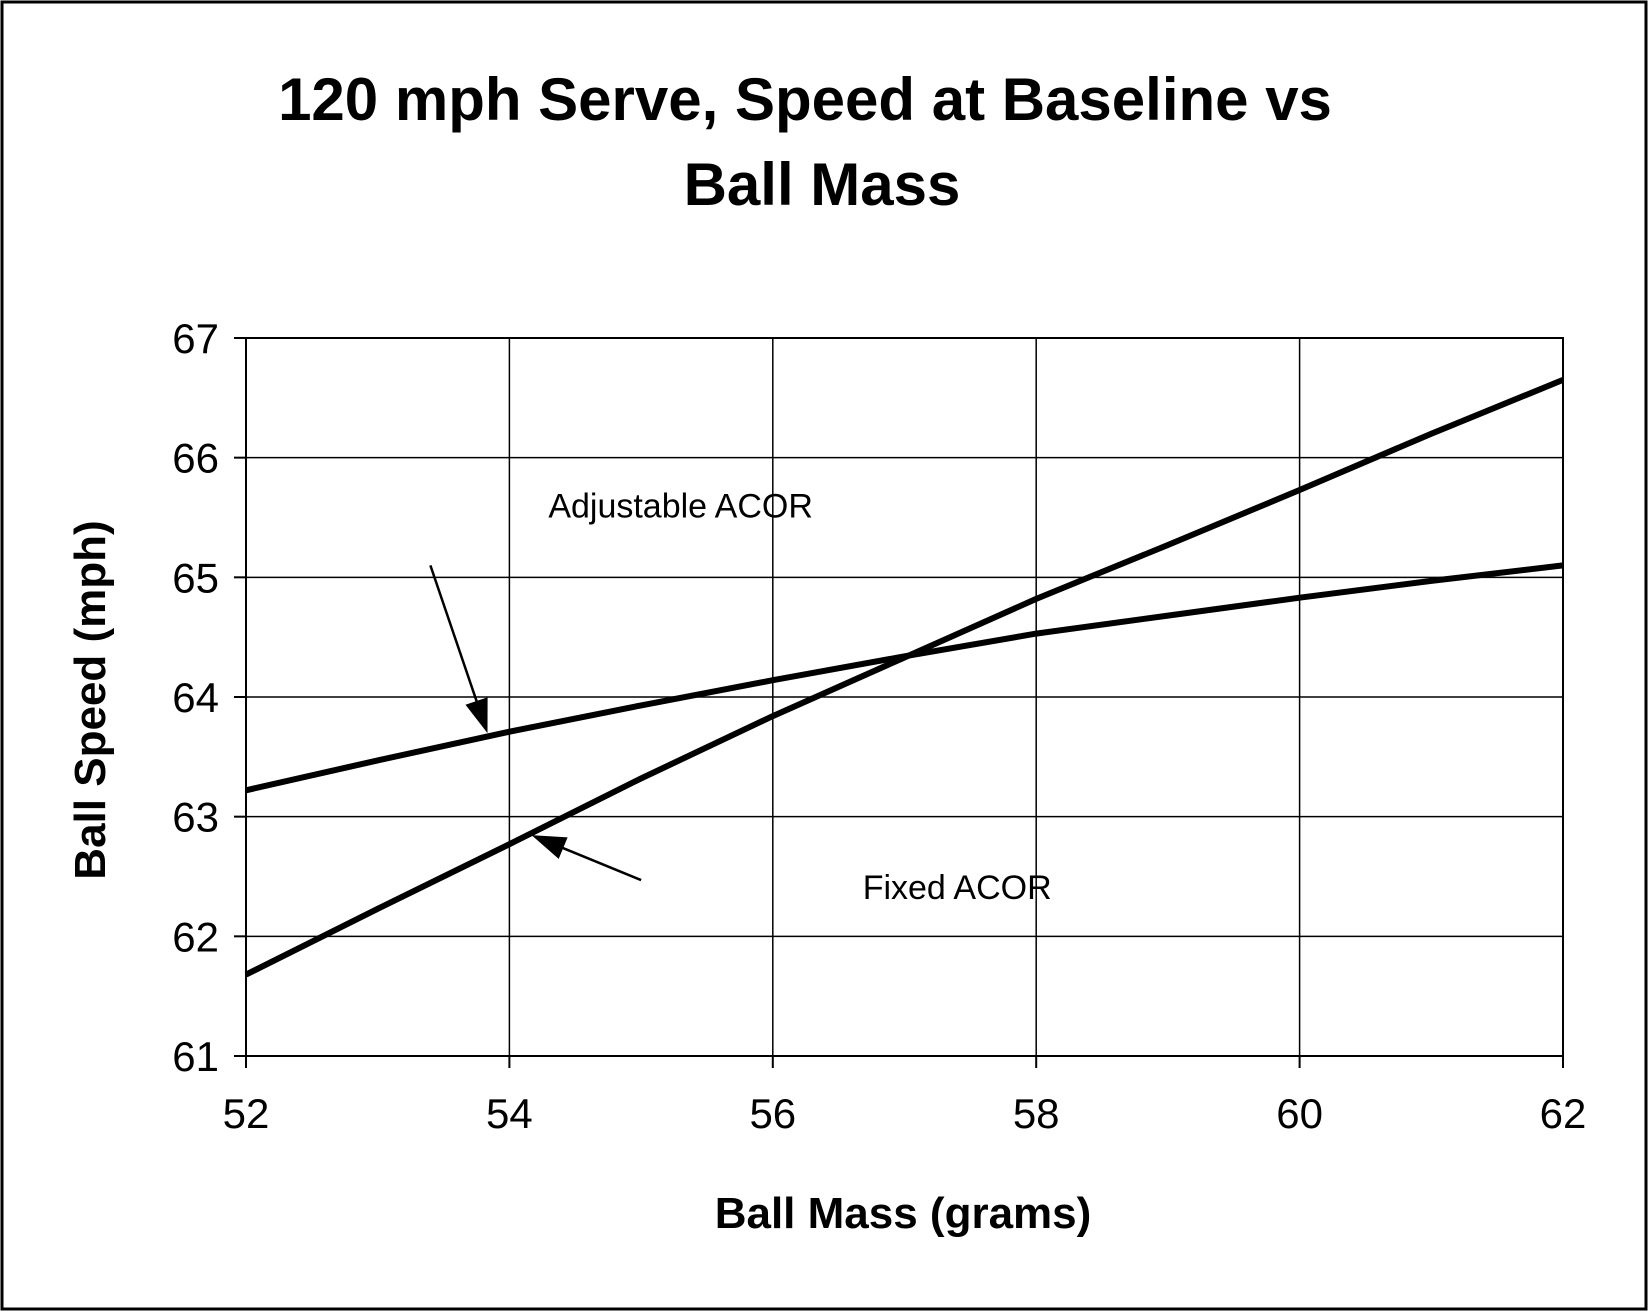 The width and height of the screenshot is (1648, 1311). Describe the element at coordinates (509, 1113) in the screenshot. I see `x-tick-label: 54` at that location.